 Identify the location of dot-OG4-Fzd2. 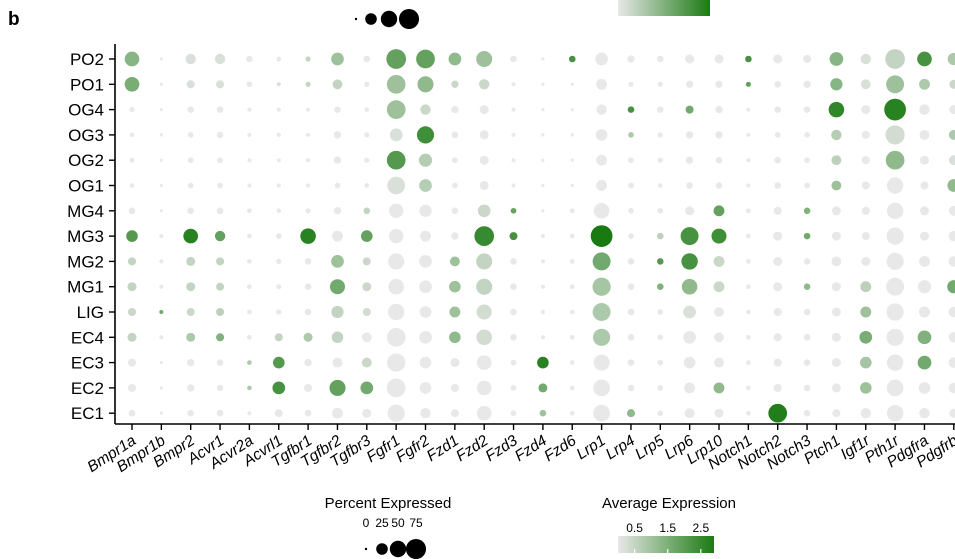
(484, 110).